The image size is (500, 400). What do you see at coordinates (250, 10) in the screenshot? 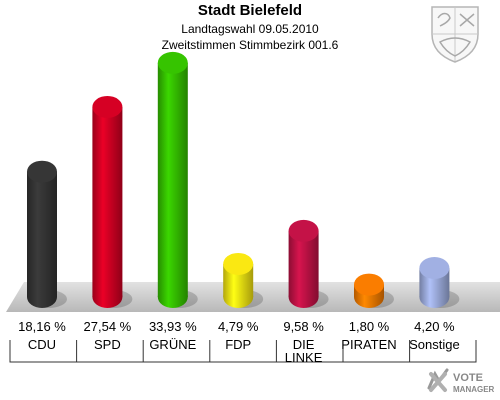
I see `chart-title: Stadt Bielefeld` at bounding box center [250, 10].